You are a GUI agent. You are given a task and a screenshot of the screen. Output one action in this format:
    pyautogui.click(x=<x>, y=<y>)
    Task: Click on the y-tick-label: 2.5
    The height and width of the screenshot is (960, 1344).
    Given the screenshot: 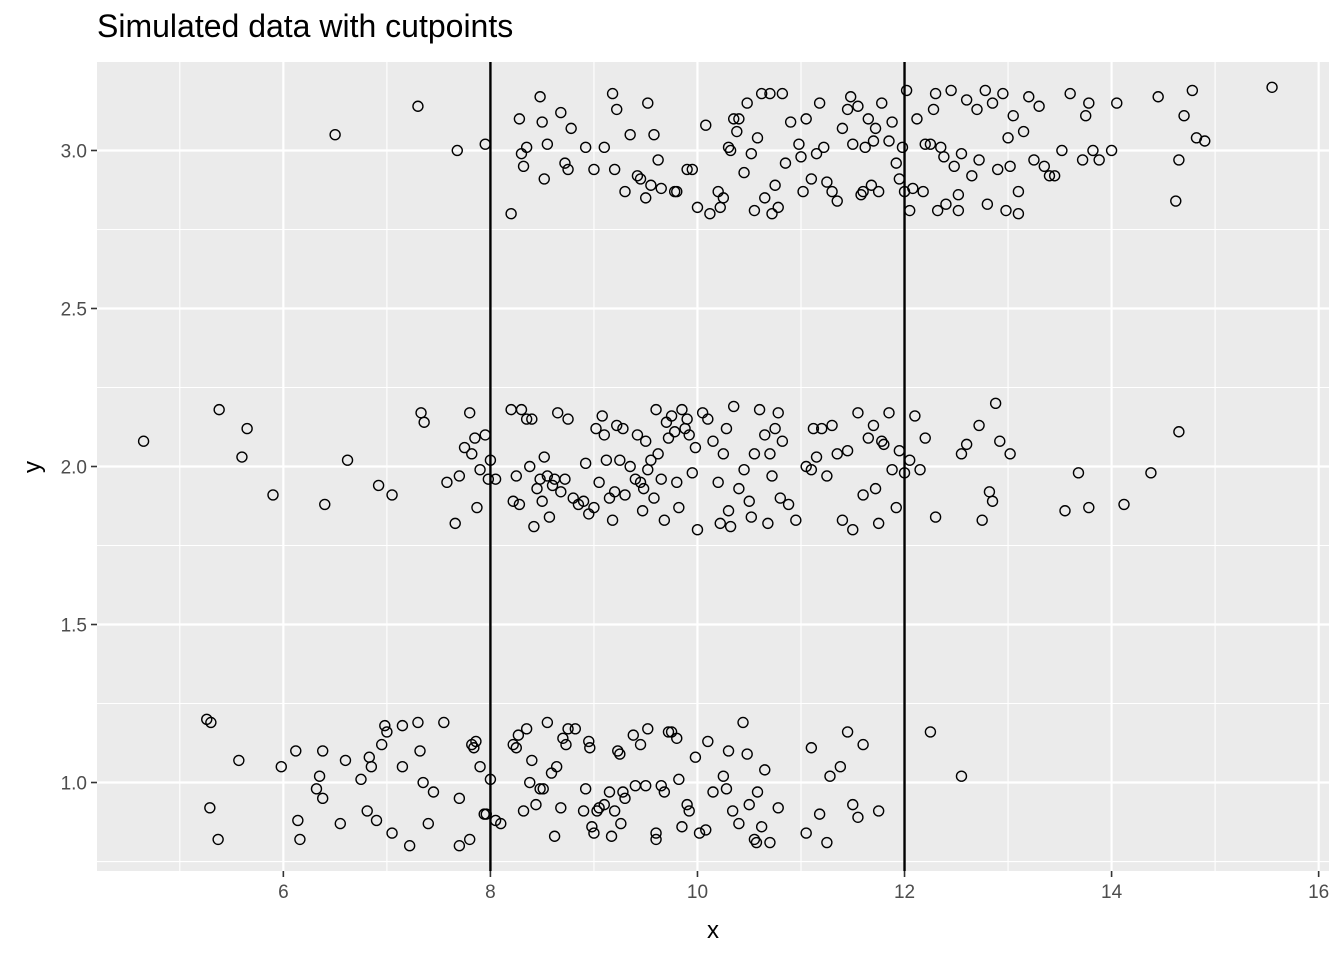 What is the action you would take?
    pyautogui.click(x=74, y=309)
    